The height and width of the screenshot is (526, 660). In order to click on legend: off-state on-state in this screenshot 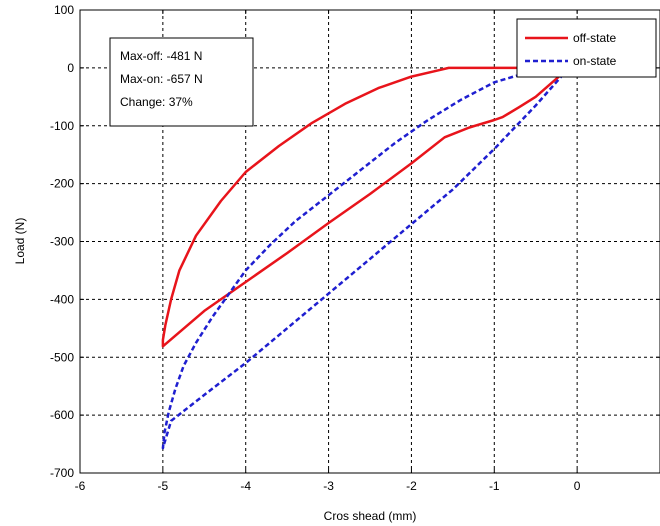, I will do `click(586, 48)`.